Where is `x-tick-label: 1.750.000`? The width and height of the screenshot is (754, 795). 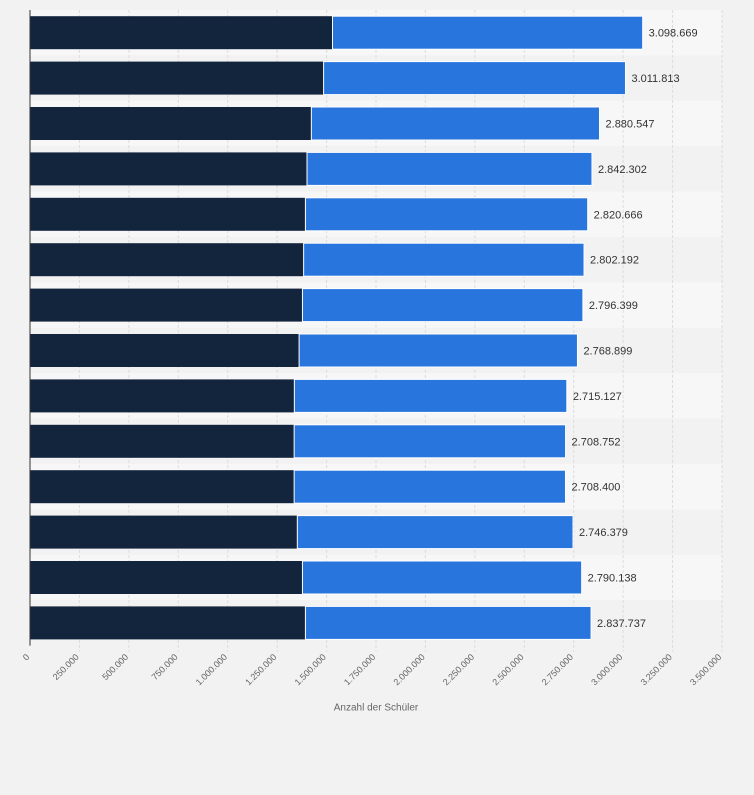 x-tick-label: 1.750.000 is located at coordinates (359, 669).